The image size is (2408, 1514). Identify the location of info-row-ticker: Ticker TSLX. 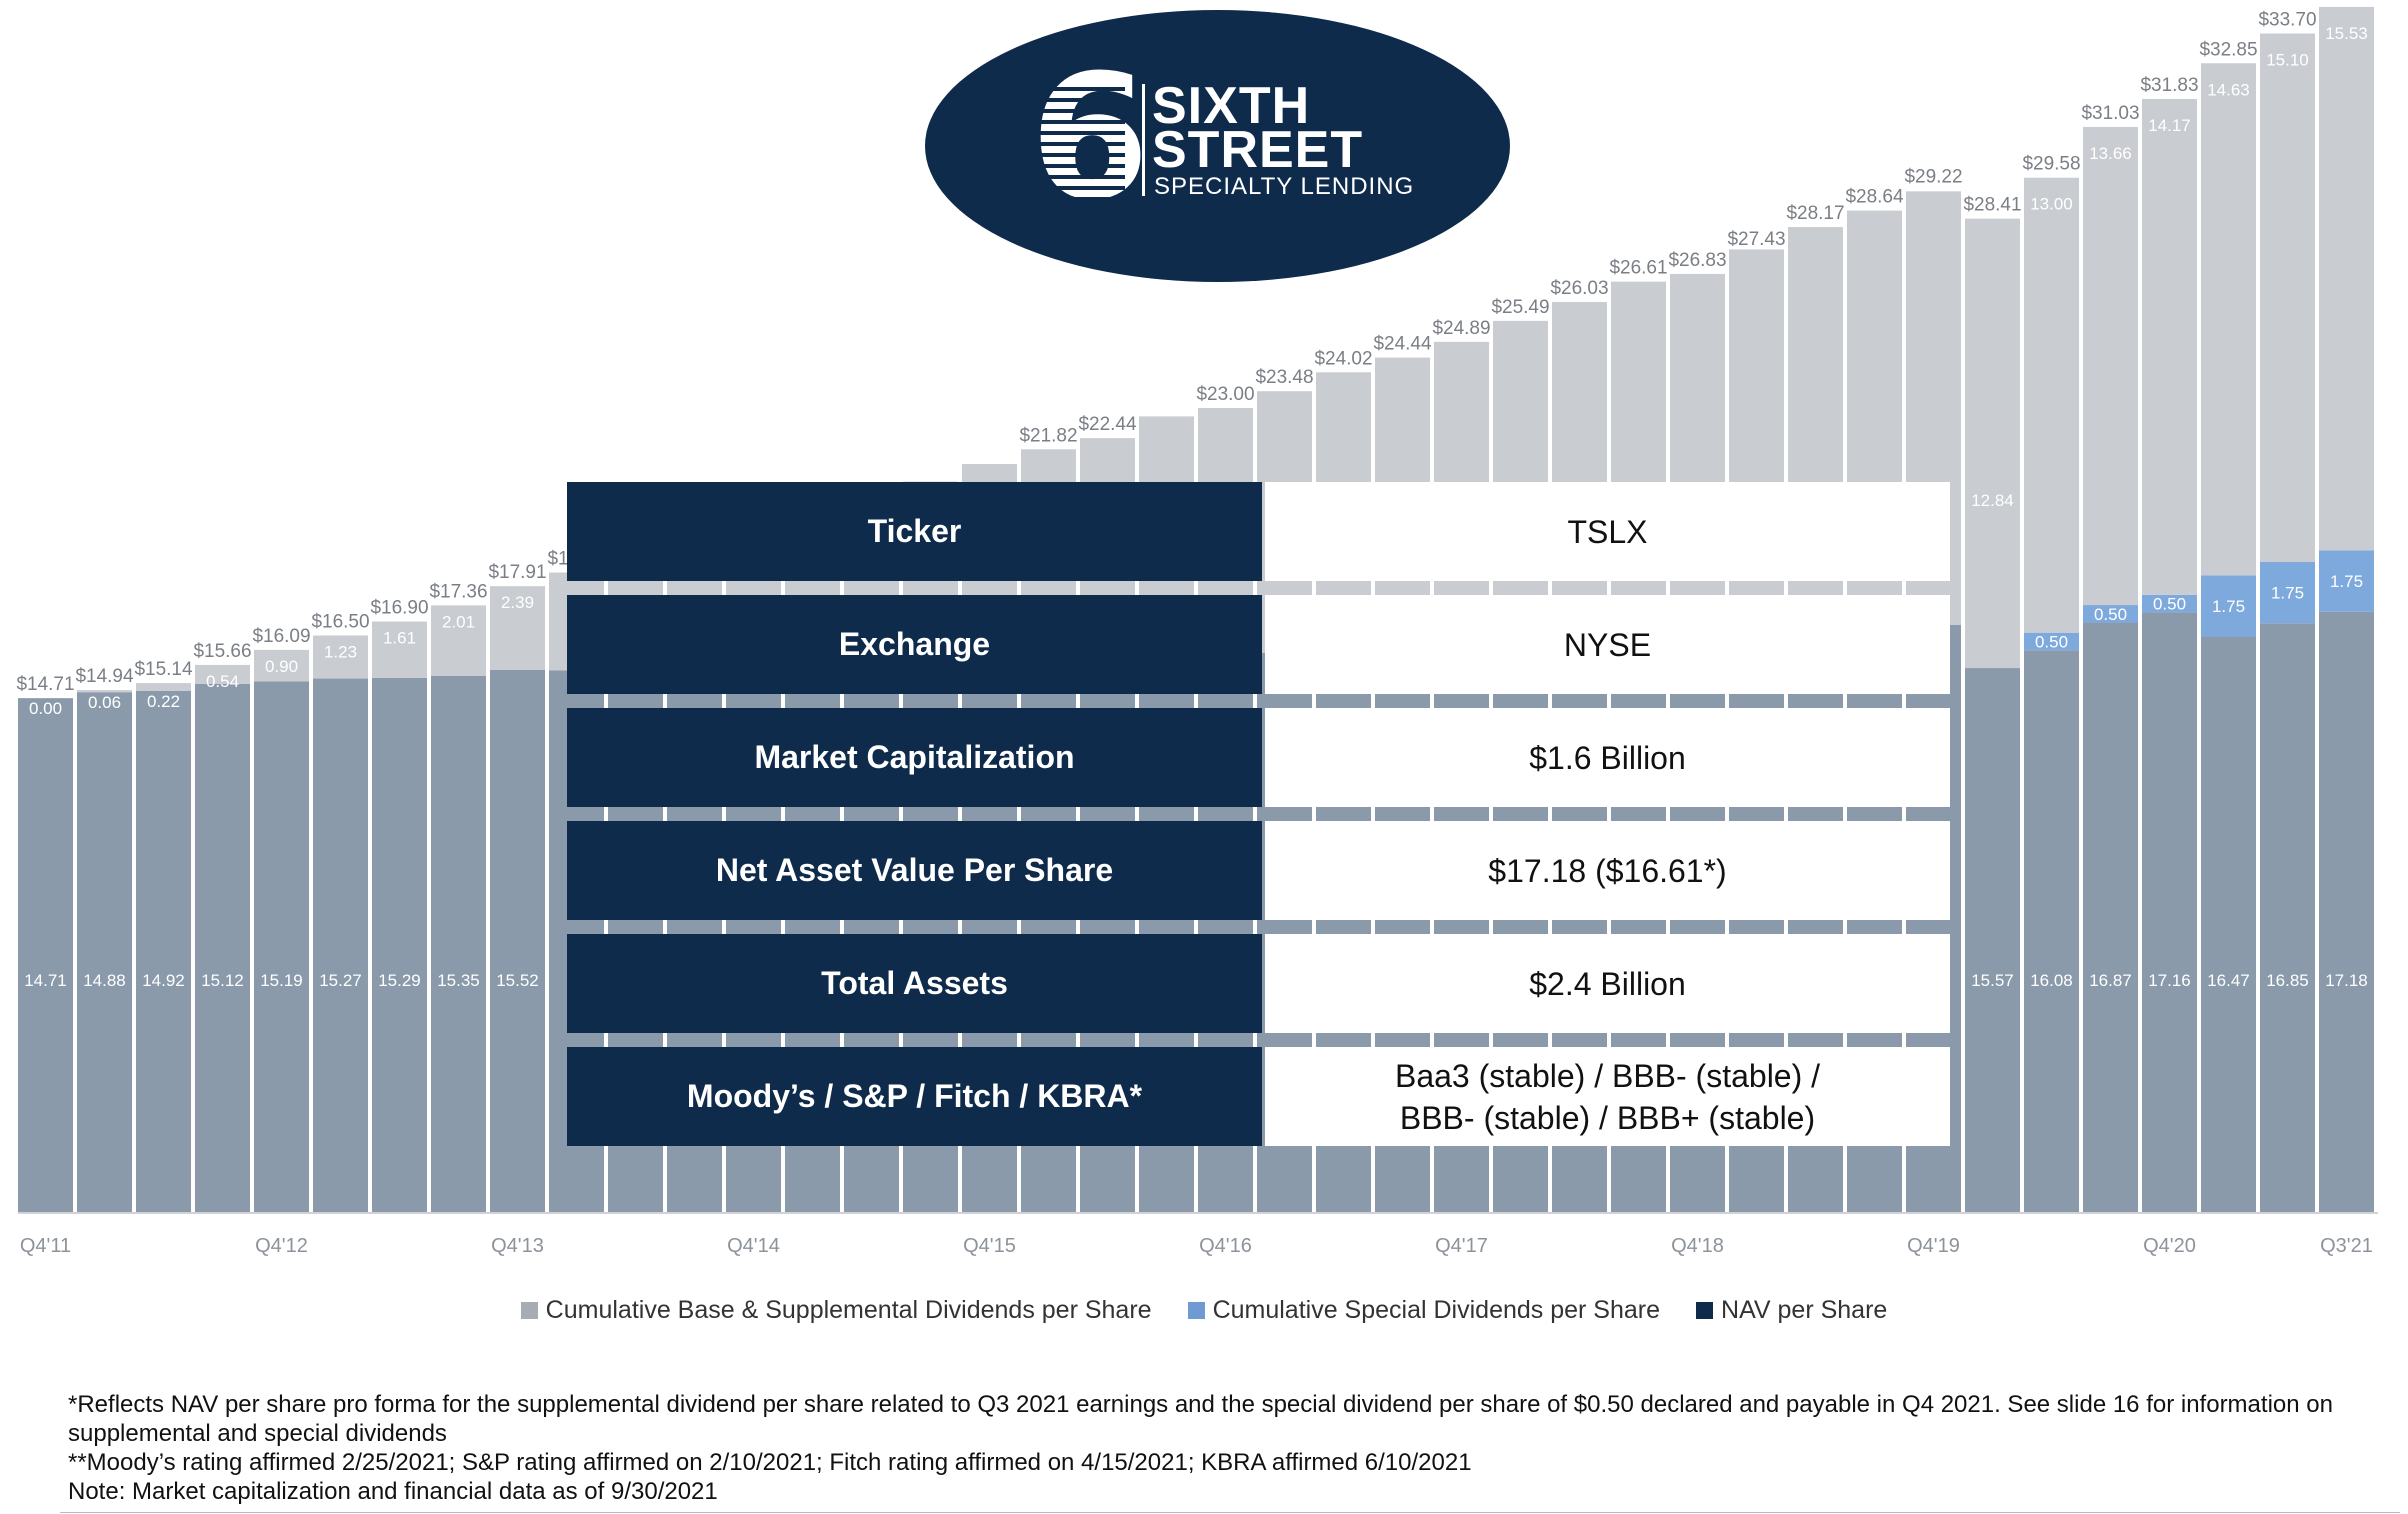
(1258, 531).